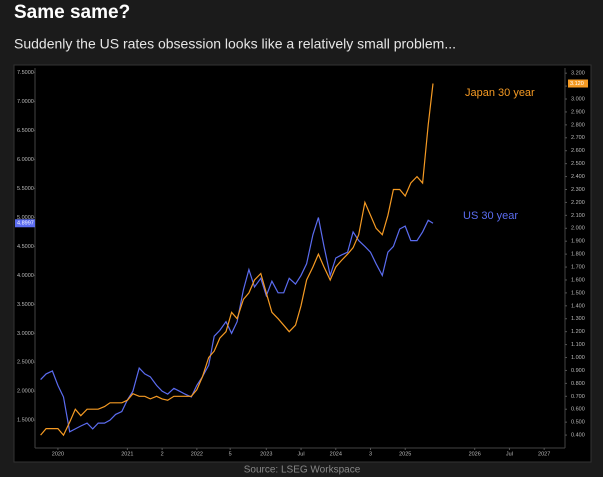  Describe the element at coordinates (578, 423) in the screenshot. I see `y2-tick-label: 0.500` at that location.